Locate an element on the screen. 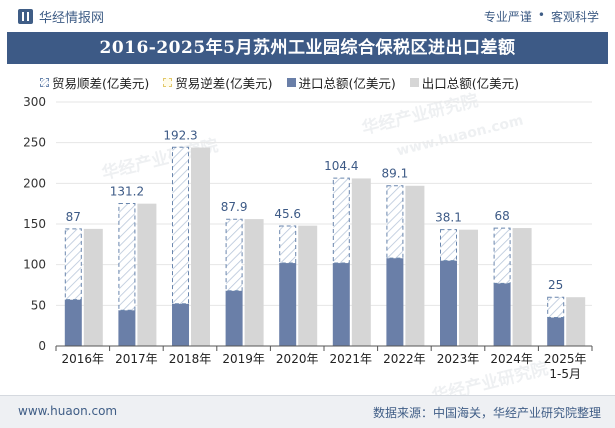  tagline: 专业严谨 • 客观科学 is located at coordinates (541, 16).